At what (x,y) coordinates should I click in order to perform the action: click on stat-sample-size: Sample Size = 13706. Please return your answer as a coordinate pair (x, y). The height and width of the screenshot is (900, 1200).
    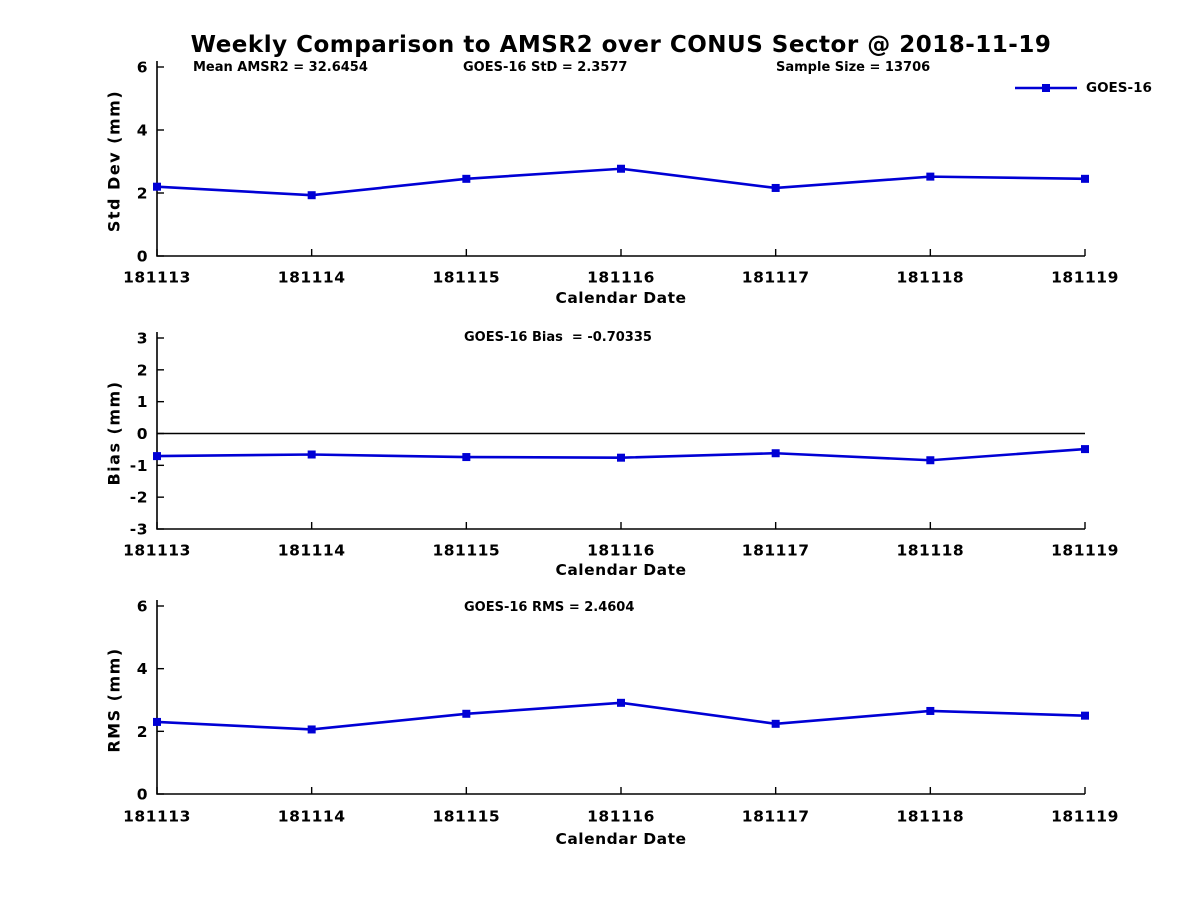
    Looking at the image, I should click on (853, 67).